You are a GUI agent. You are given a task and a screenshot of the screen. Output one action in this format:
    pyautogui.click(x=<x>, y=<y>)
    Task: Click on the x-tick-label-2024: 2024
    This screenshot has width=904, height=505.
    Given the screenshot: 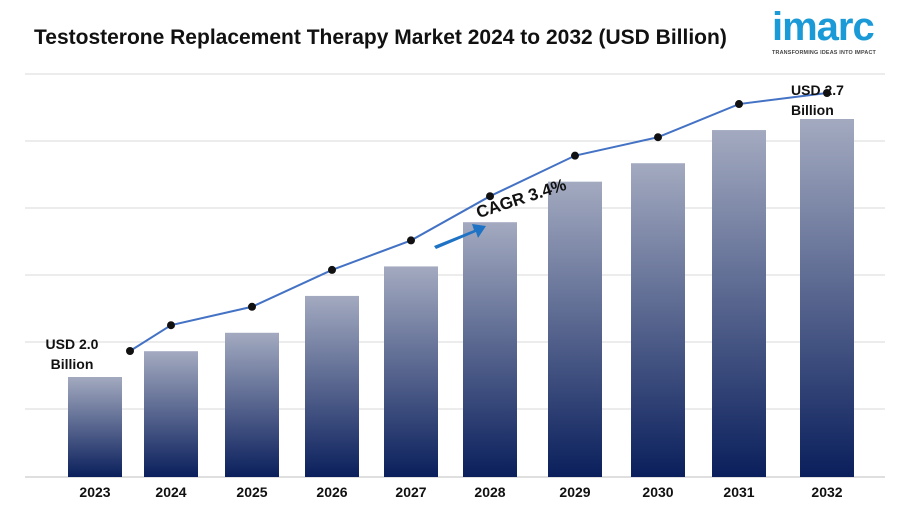 What is the action you would take?
    pyautogui.click(x=170, y=492)
    